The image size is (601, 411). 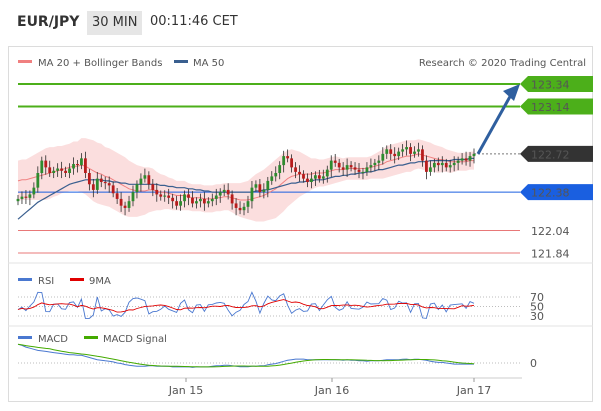 What do you see at coordinates (277, 356) in the screenshot?
I see `macd-panel: 0` at bounding box center [277, 356].